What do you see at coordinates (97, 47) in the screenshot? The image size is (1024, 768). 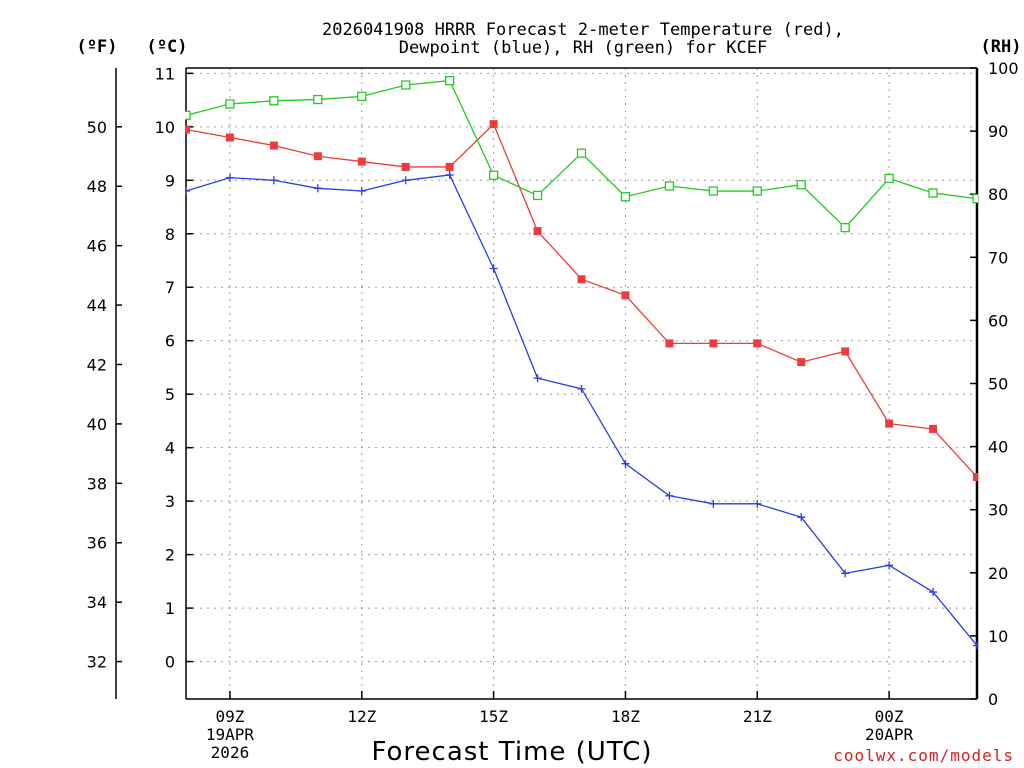 I see `fahrenheit-unit-label: (ºF)` at bounding box center [97, 47].